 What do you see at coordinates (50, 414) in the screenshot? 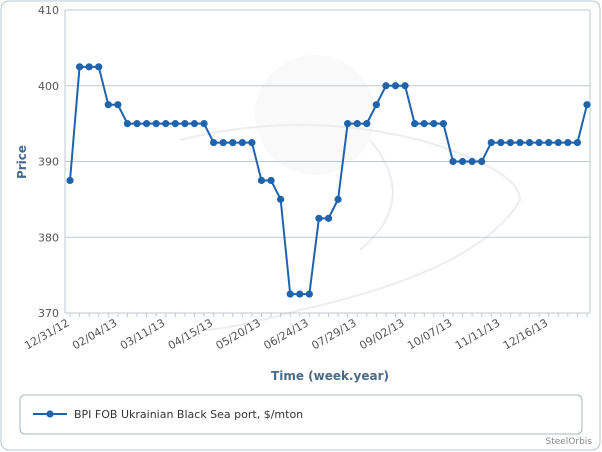
I see `legend-marker` at bounding box center [50, 414].